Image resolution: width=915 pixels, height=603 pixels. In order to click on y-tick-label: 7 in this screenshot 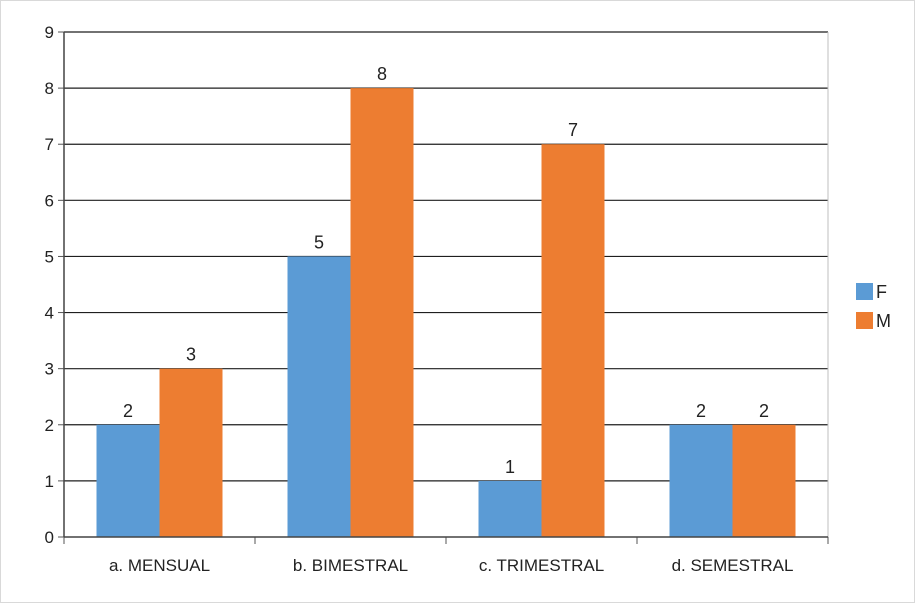, I will do `click(49, 144)`.